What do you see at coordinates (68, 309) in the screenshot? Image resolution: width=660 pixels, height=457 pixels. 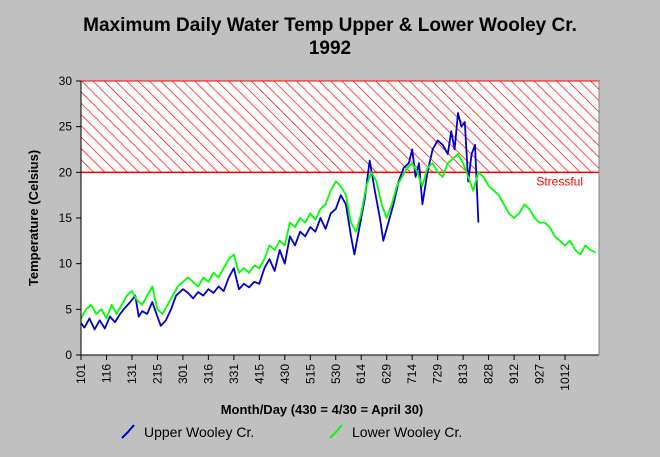 I see `y-tick-label: 5` at bounding box center [68, 309].